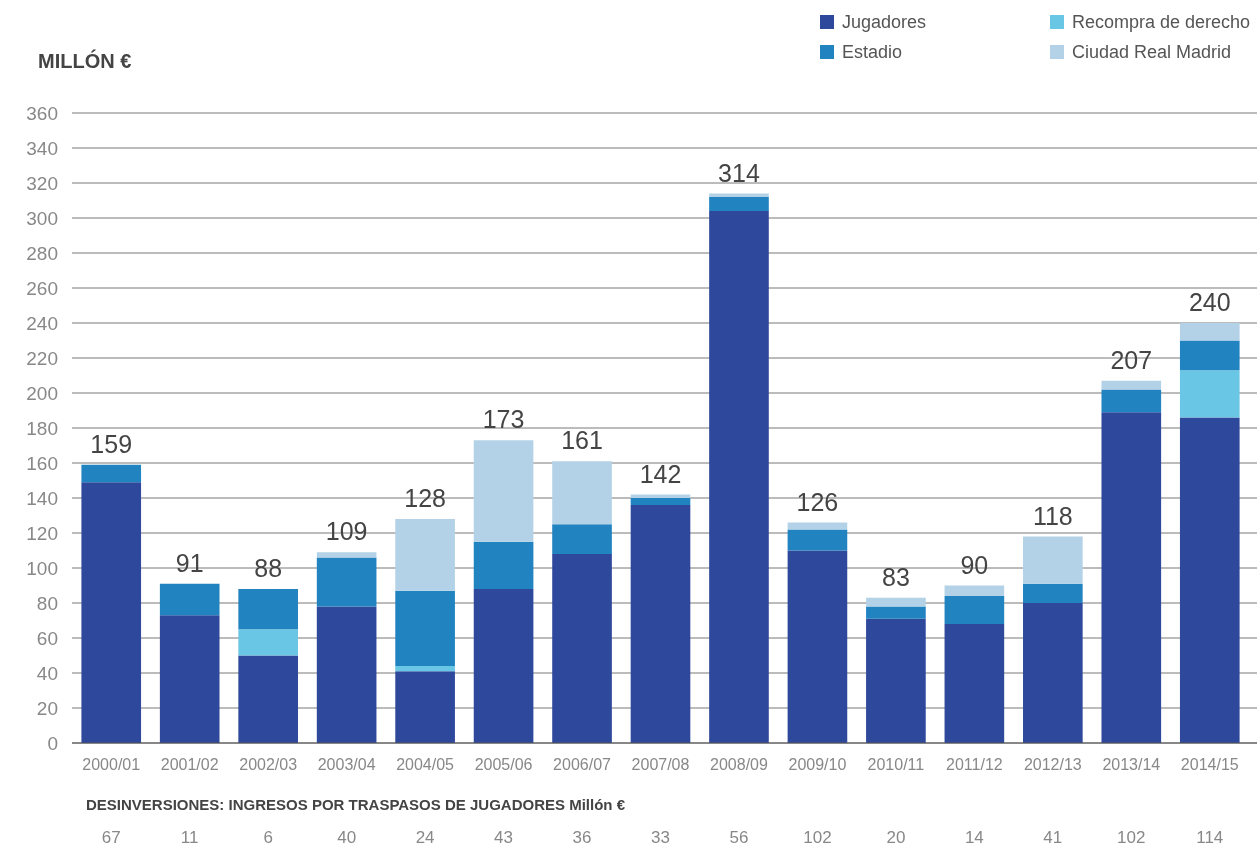 Image resolution: width=1257 pixels, height=850 pixels. Describe the element at coordinates (503, 419) in the screenshot. I see `total-label: 173` at that location.